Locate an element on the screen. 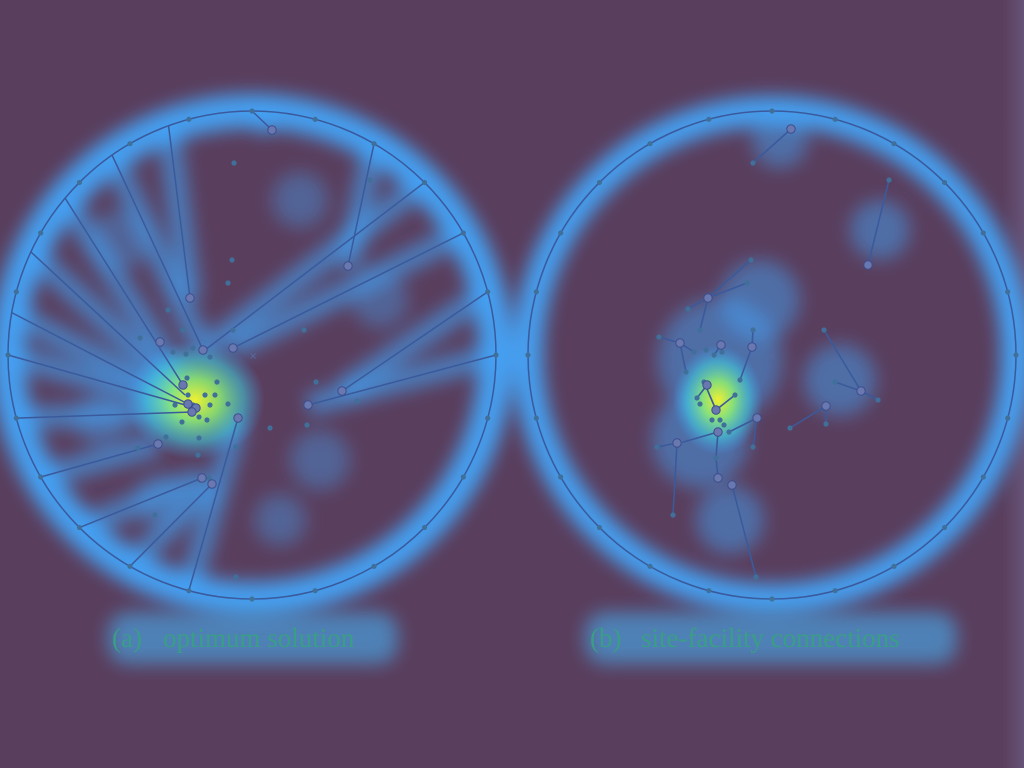 Image resolution: width=1024 pixels, height=768 pixels. caption-b-text: site-facility connections is located at coordinates (770, 638).